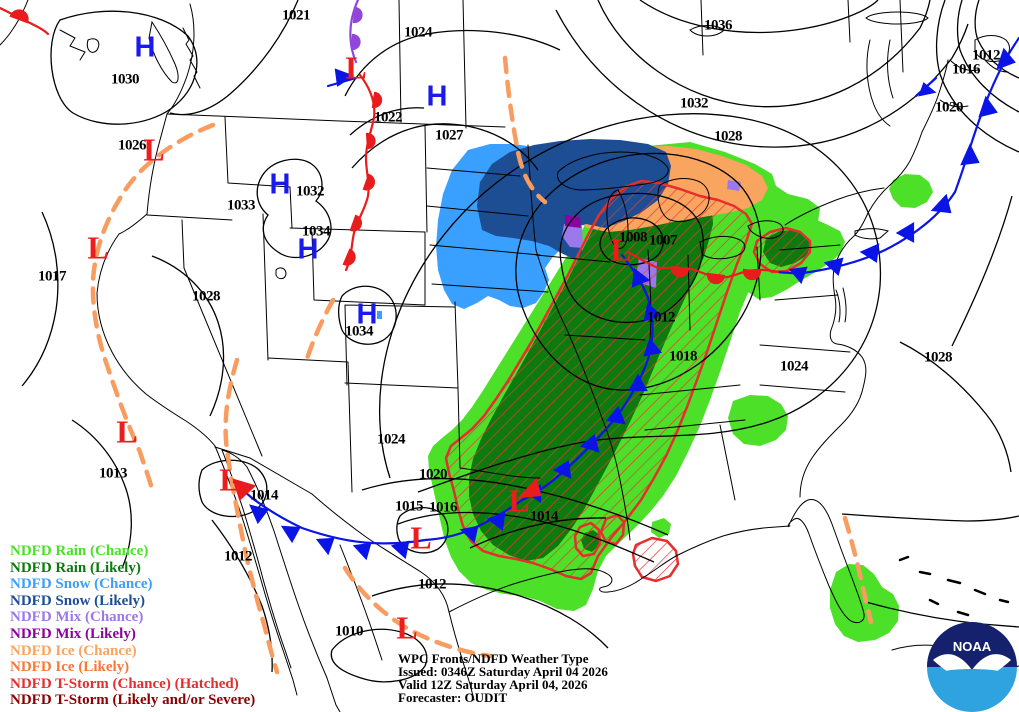 This screenshot has width=1019, height=712. Describe the element at coordinates (78, 600) in the screenshot. I see `legend-item: NDFD Snow (Likely)` at that location.